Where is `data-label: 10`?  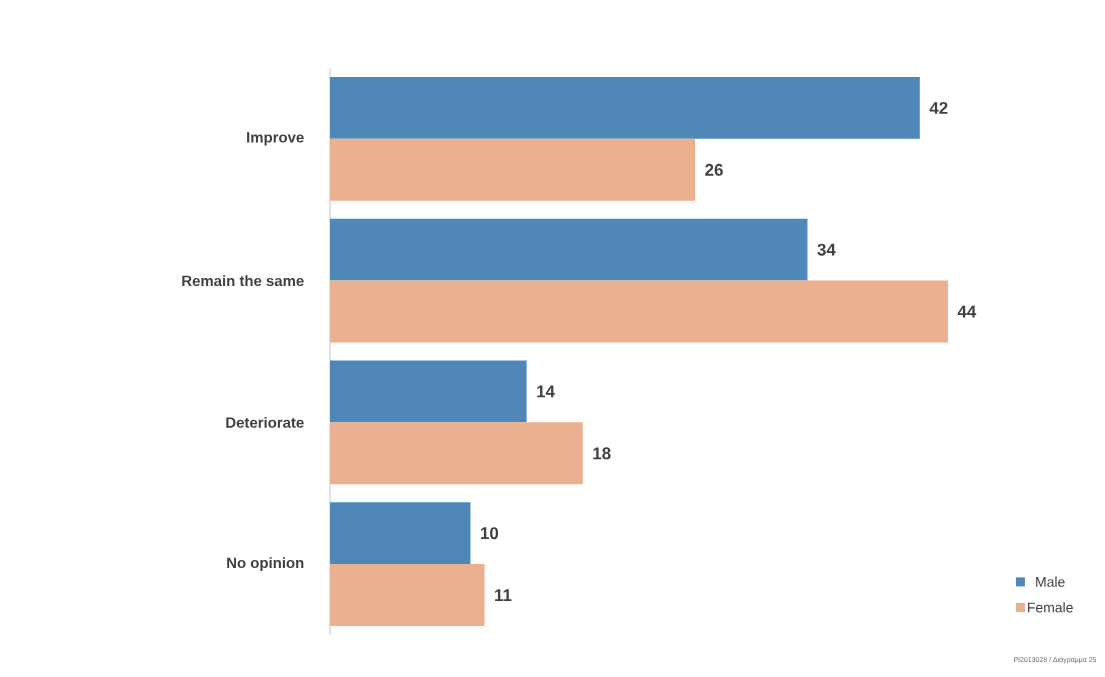 data-label: 10 is located at coordinates (490, 533).